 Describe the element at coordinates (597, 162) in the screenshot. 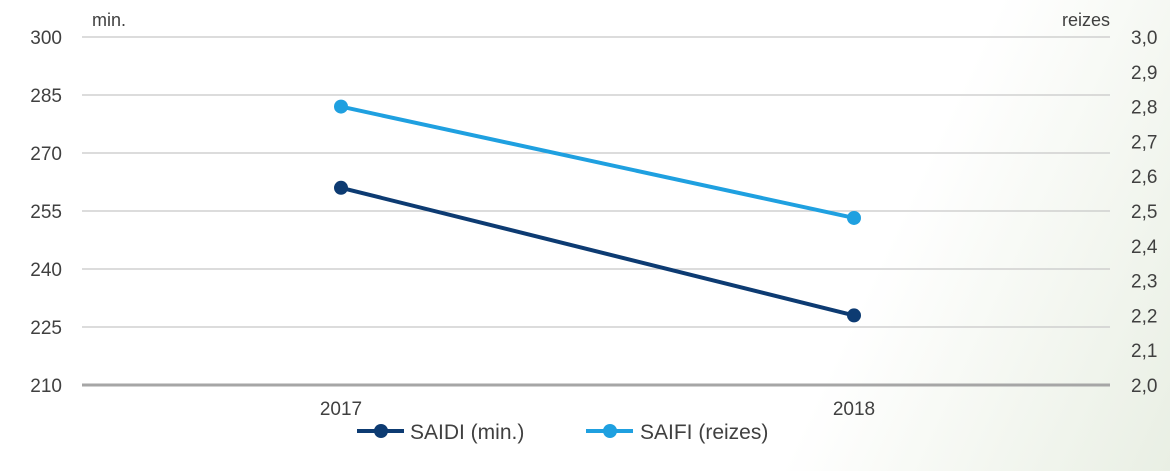

I see `series-line-saifi` at that location.